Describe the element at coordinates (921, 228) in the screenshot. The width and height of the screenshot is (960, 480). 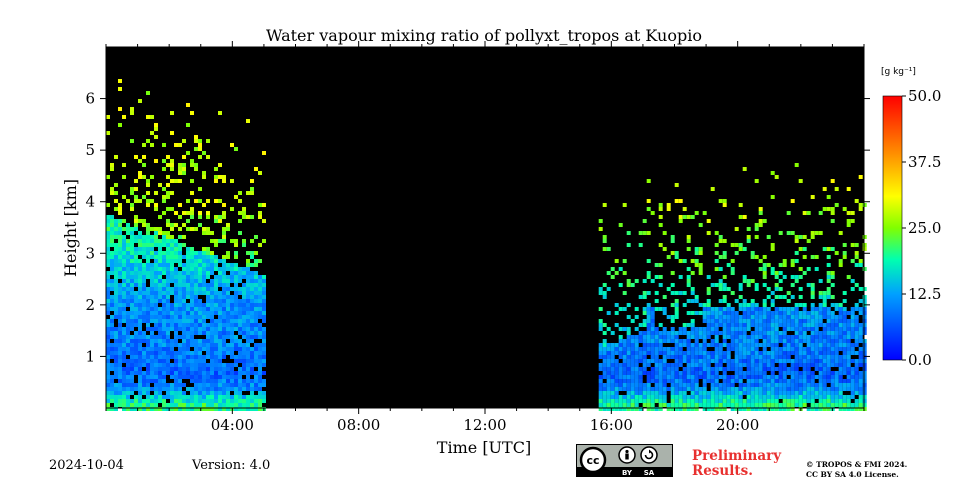
I see `colorbar-ticks: 0.012.525.037.550.0` at that location.